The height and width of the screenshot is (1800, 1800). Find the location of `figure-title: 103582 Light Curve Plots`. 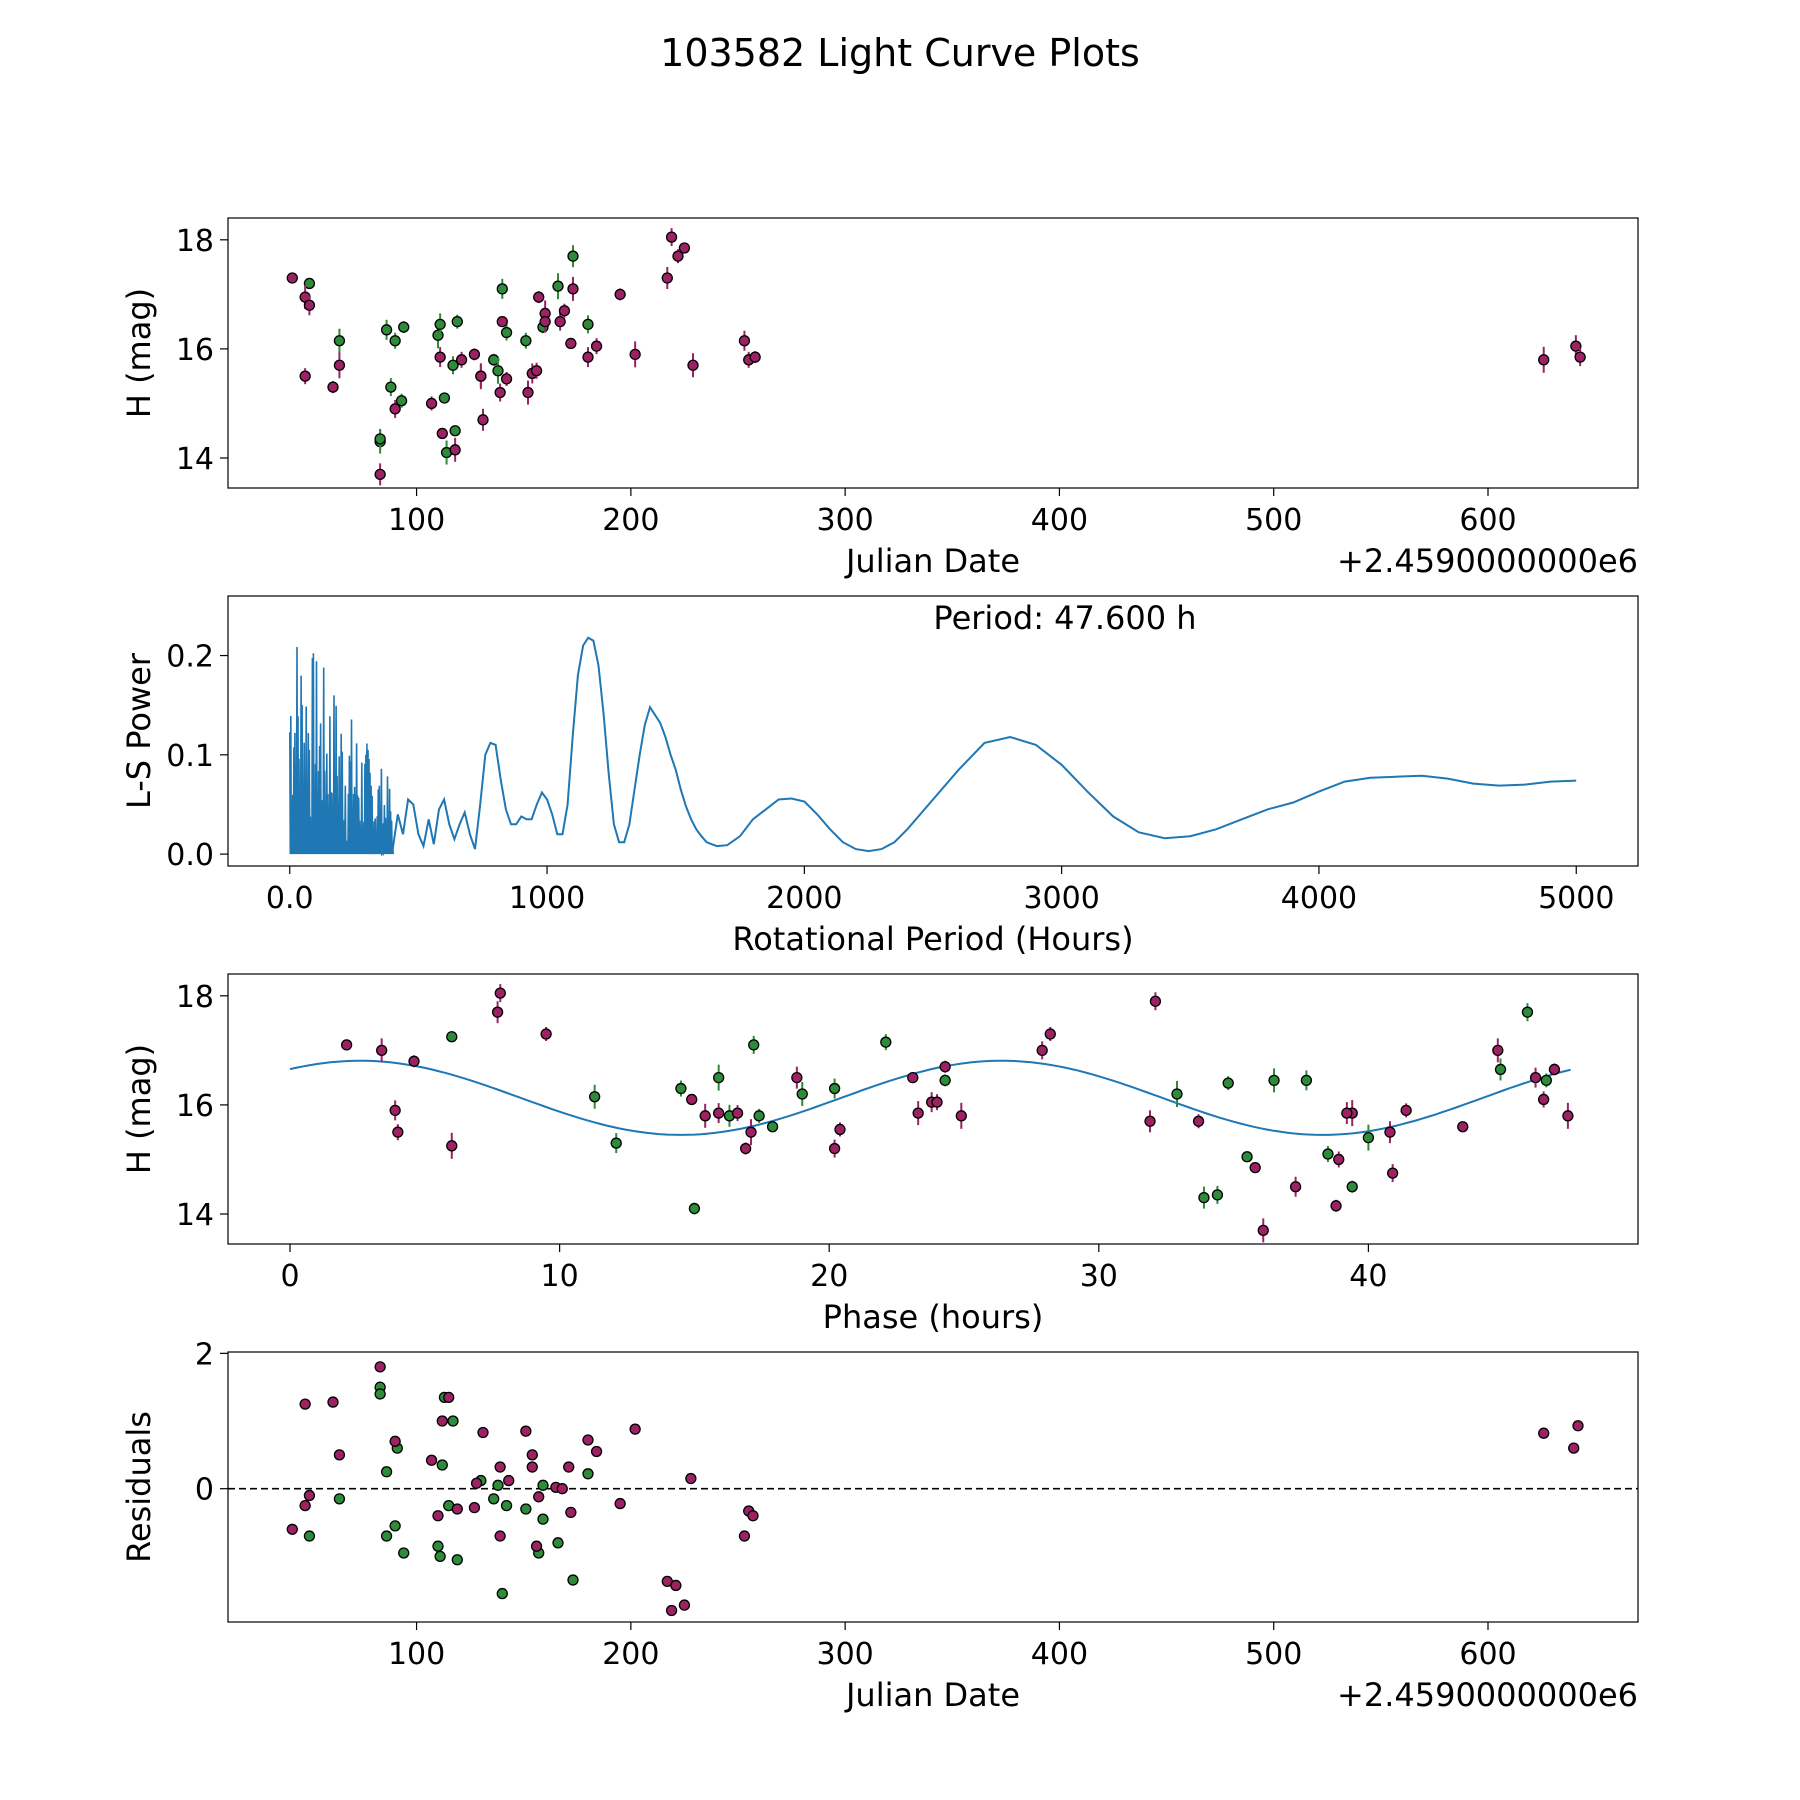

figure-title: 103582 Light Curve Plots is located at coordinates (900, 53).